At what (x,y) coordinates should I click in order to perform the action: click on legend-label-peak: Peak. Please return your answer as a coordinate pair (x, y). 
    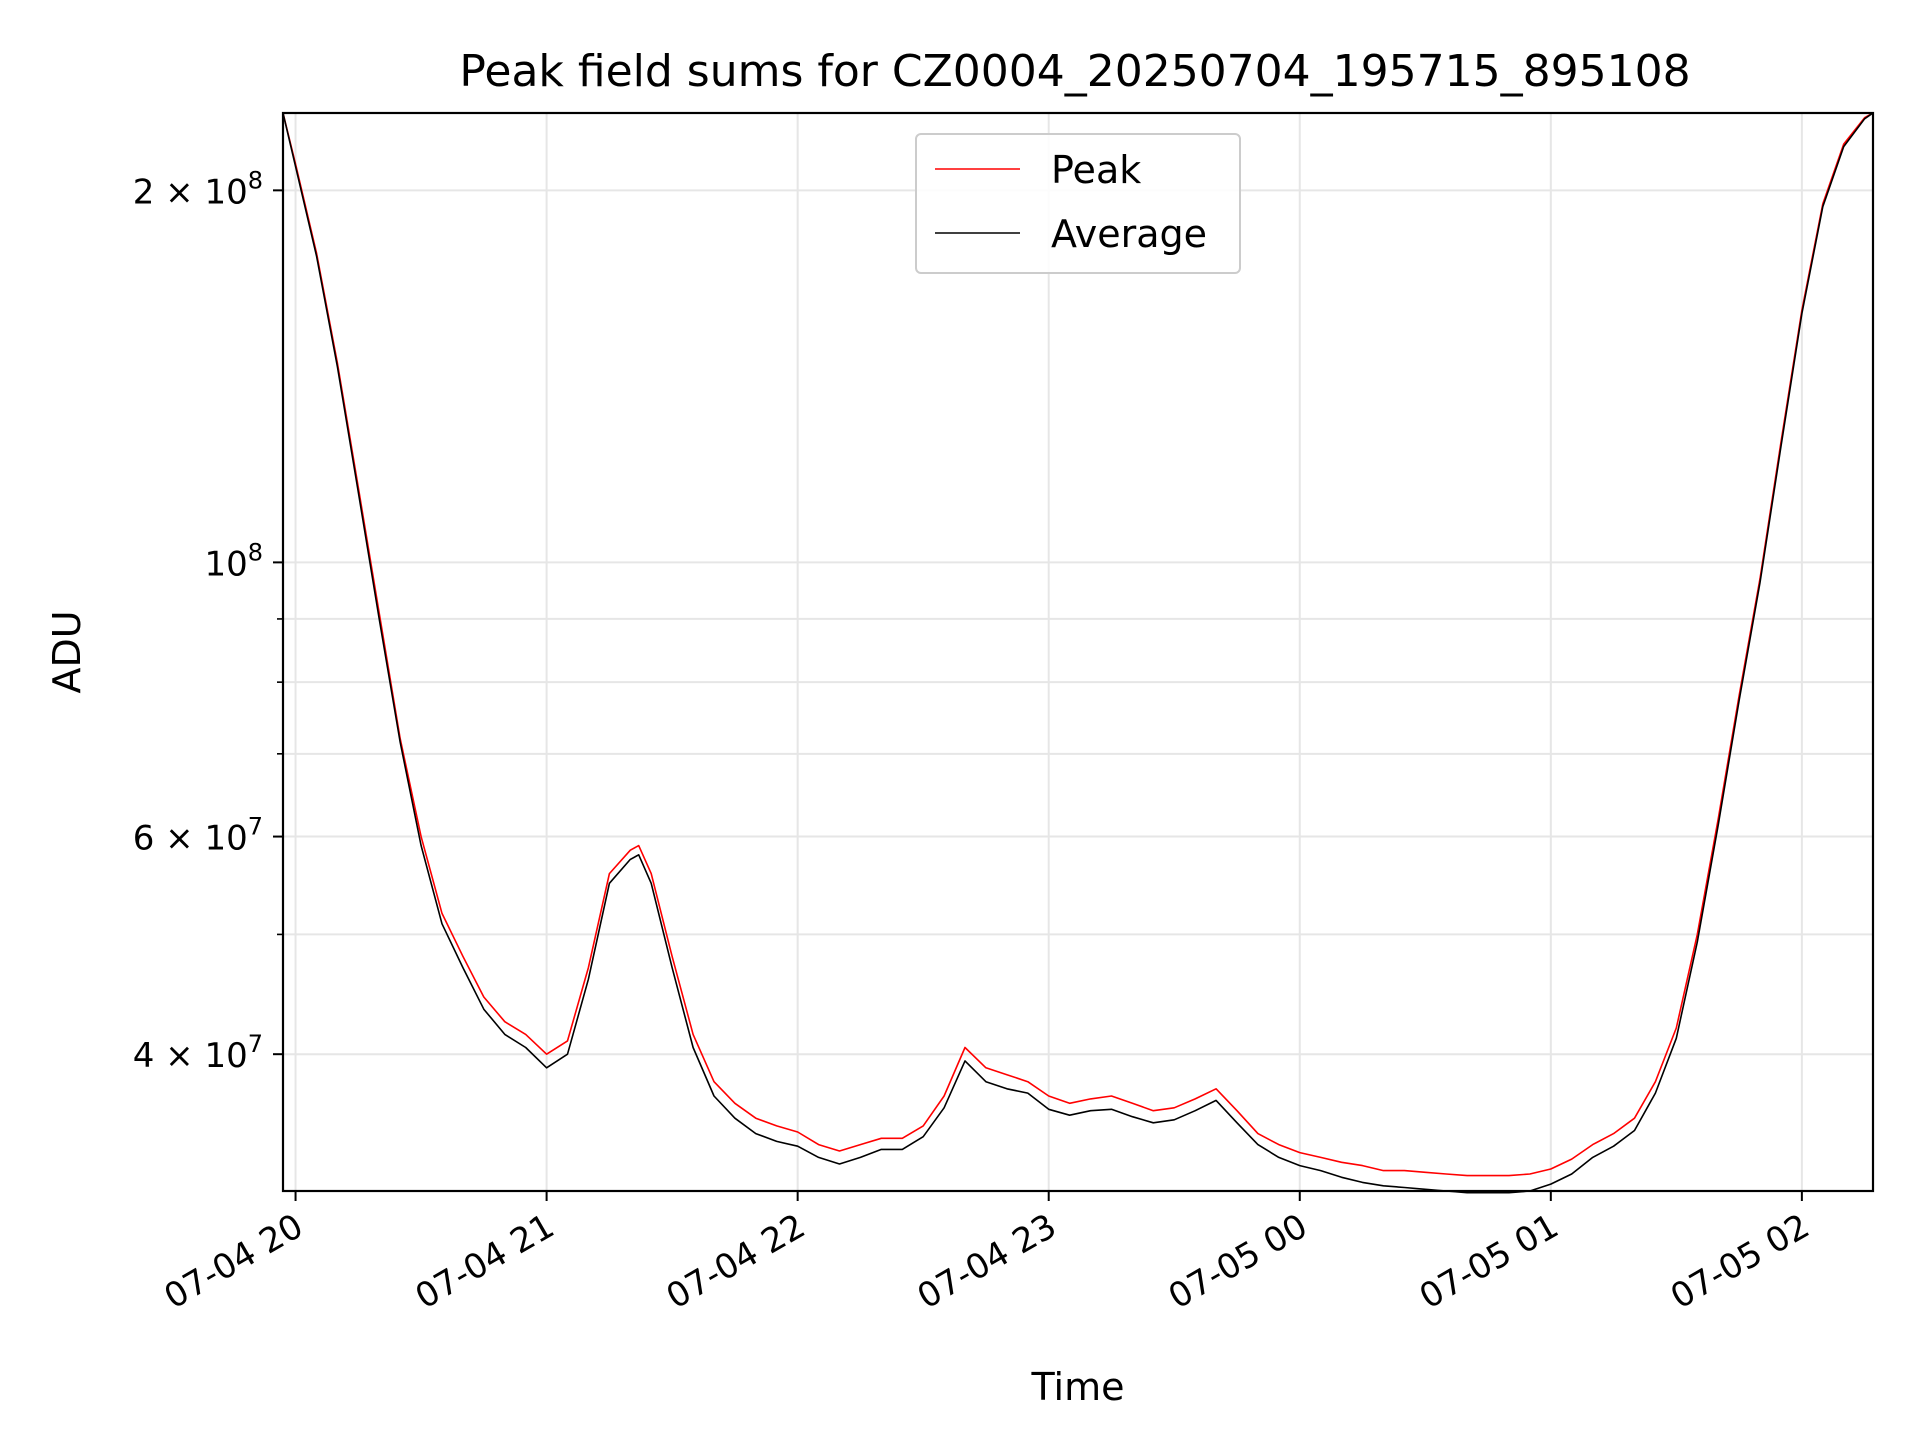
    Looking at the image, I should click on (1096, 170).